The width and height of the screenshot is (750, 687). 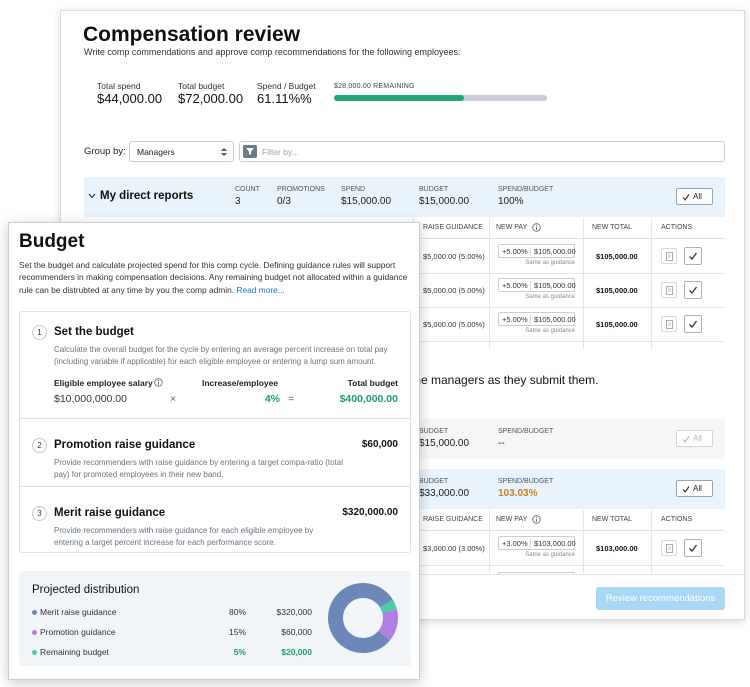 What do you see at coordinates (677, 227) in the screenshot?
I see `column-header: ACTIONS` at bounding box center [677, 227].